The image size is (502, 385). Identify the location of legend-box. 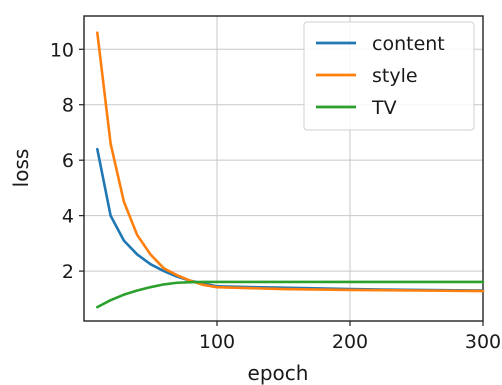
(389, 76).